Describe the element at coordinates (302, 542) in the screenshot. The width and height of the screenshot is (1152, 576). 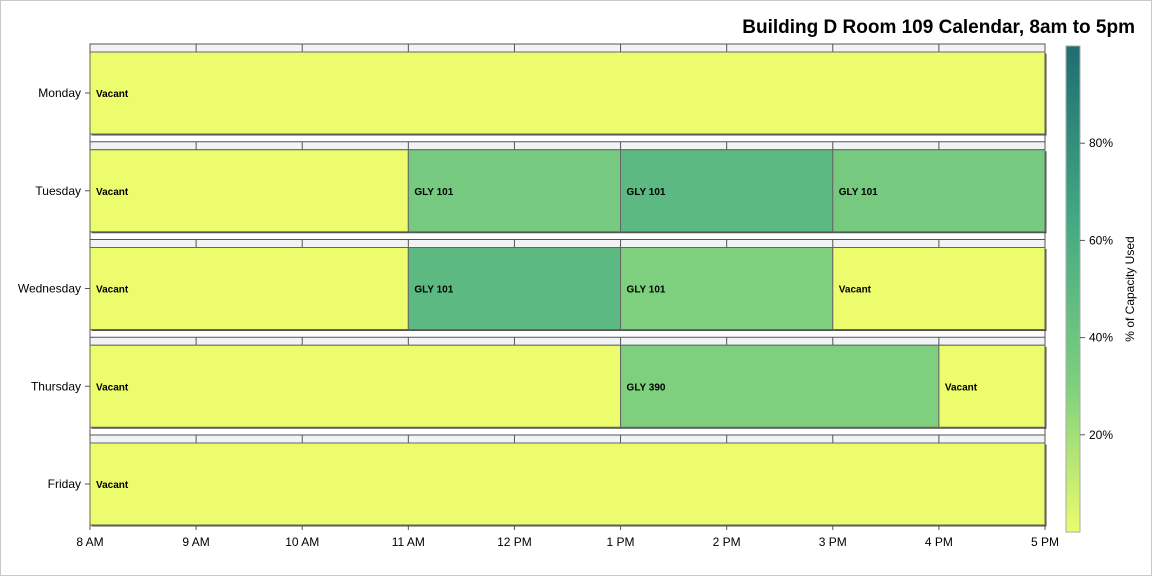
I see `x-tick-label: 10 AM` at that location.